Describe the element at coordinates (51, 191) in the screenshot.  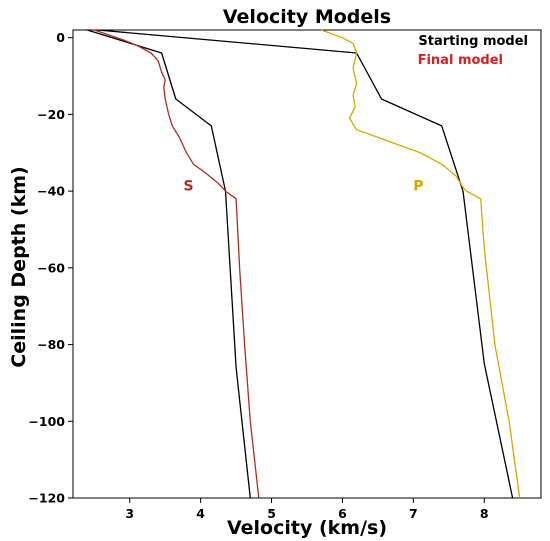
I see `y-tick-label: −40` at that location.